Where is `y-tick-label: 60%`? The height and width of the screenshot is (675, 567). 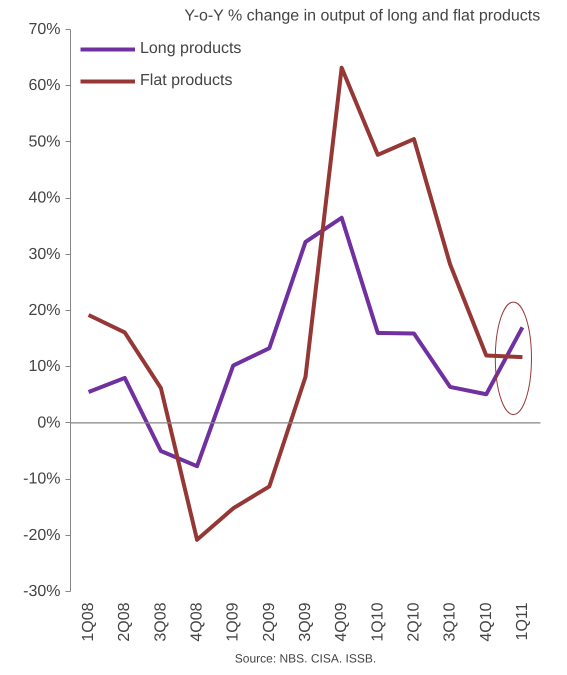
y-tick-label: 60% is located at coordinates (44, 85).